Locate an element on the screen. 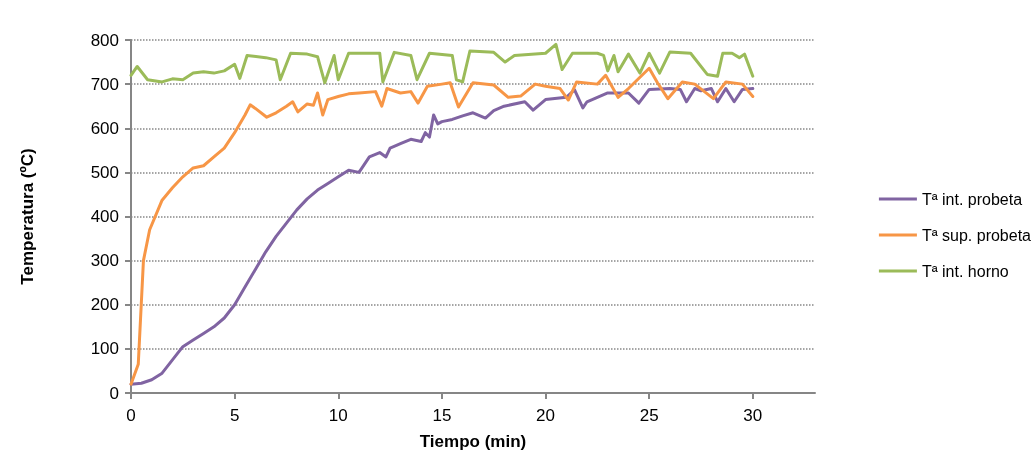 This screenshot has height=470, width=1036. line-series is located at coordinates (442, 63).